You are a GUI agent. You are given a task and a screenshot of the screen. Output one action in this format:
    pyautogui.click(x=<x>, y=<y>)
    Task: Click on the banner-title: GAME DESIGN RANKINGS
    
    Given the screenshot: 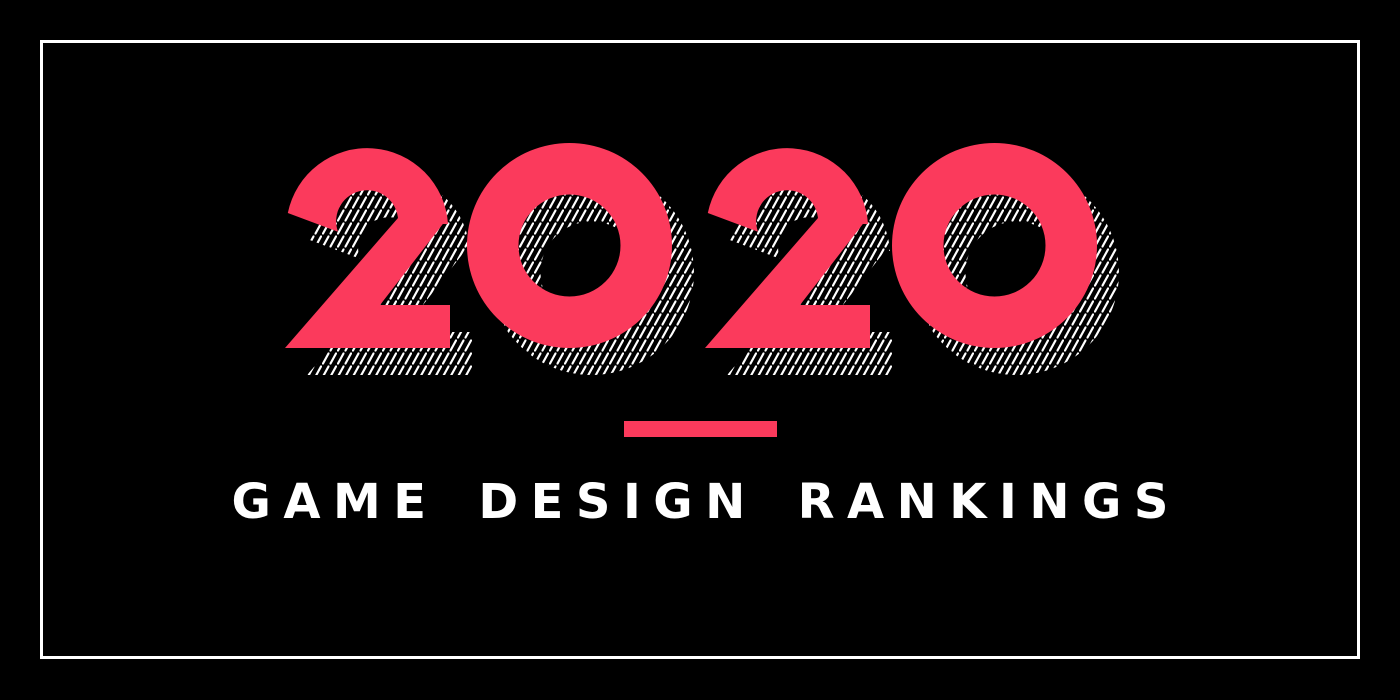 What is the action you would take?
    pyautogui.click(x=706, y=502)
    